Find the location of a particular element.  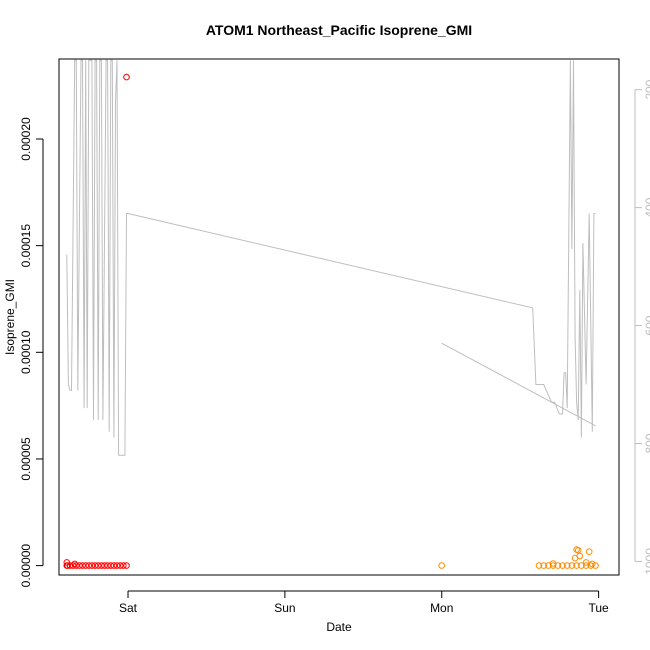

x-tick-label: Sat is located at coordinates (128, 608).